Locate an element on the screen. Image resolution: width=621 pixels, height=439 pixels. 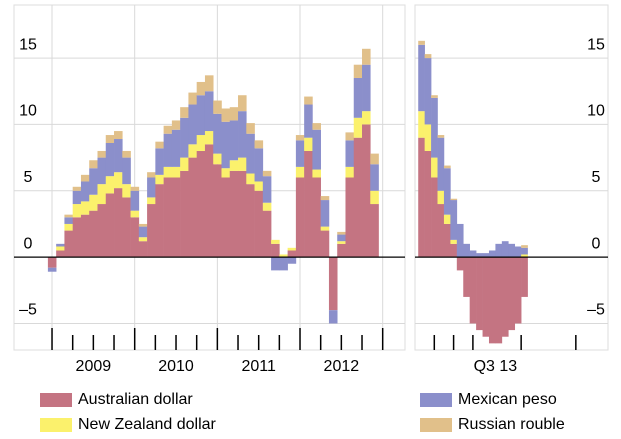
y-tick-label: –5 is located at coordinates (596, 310).